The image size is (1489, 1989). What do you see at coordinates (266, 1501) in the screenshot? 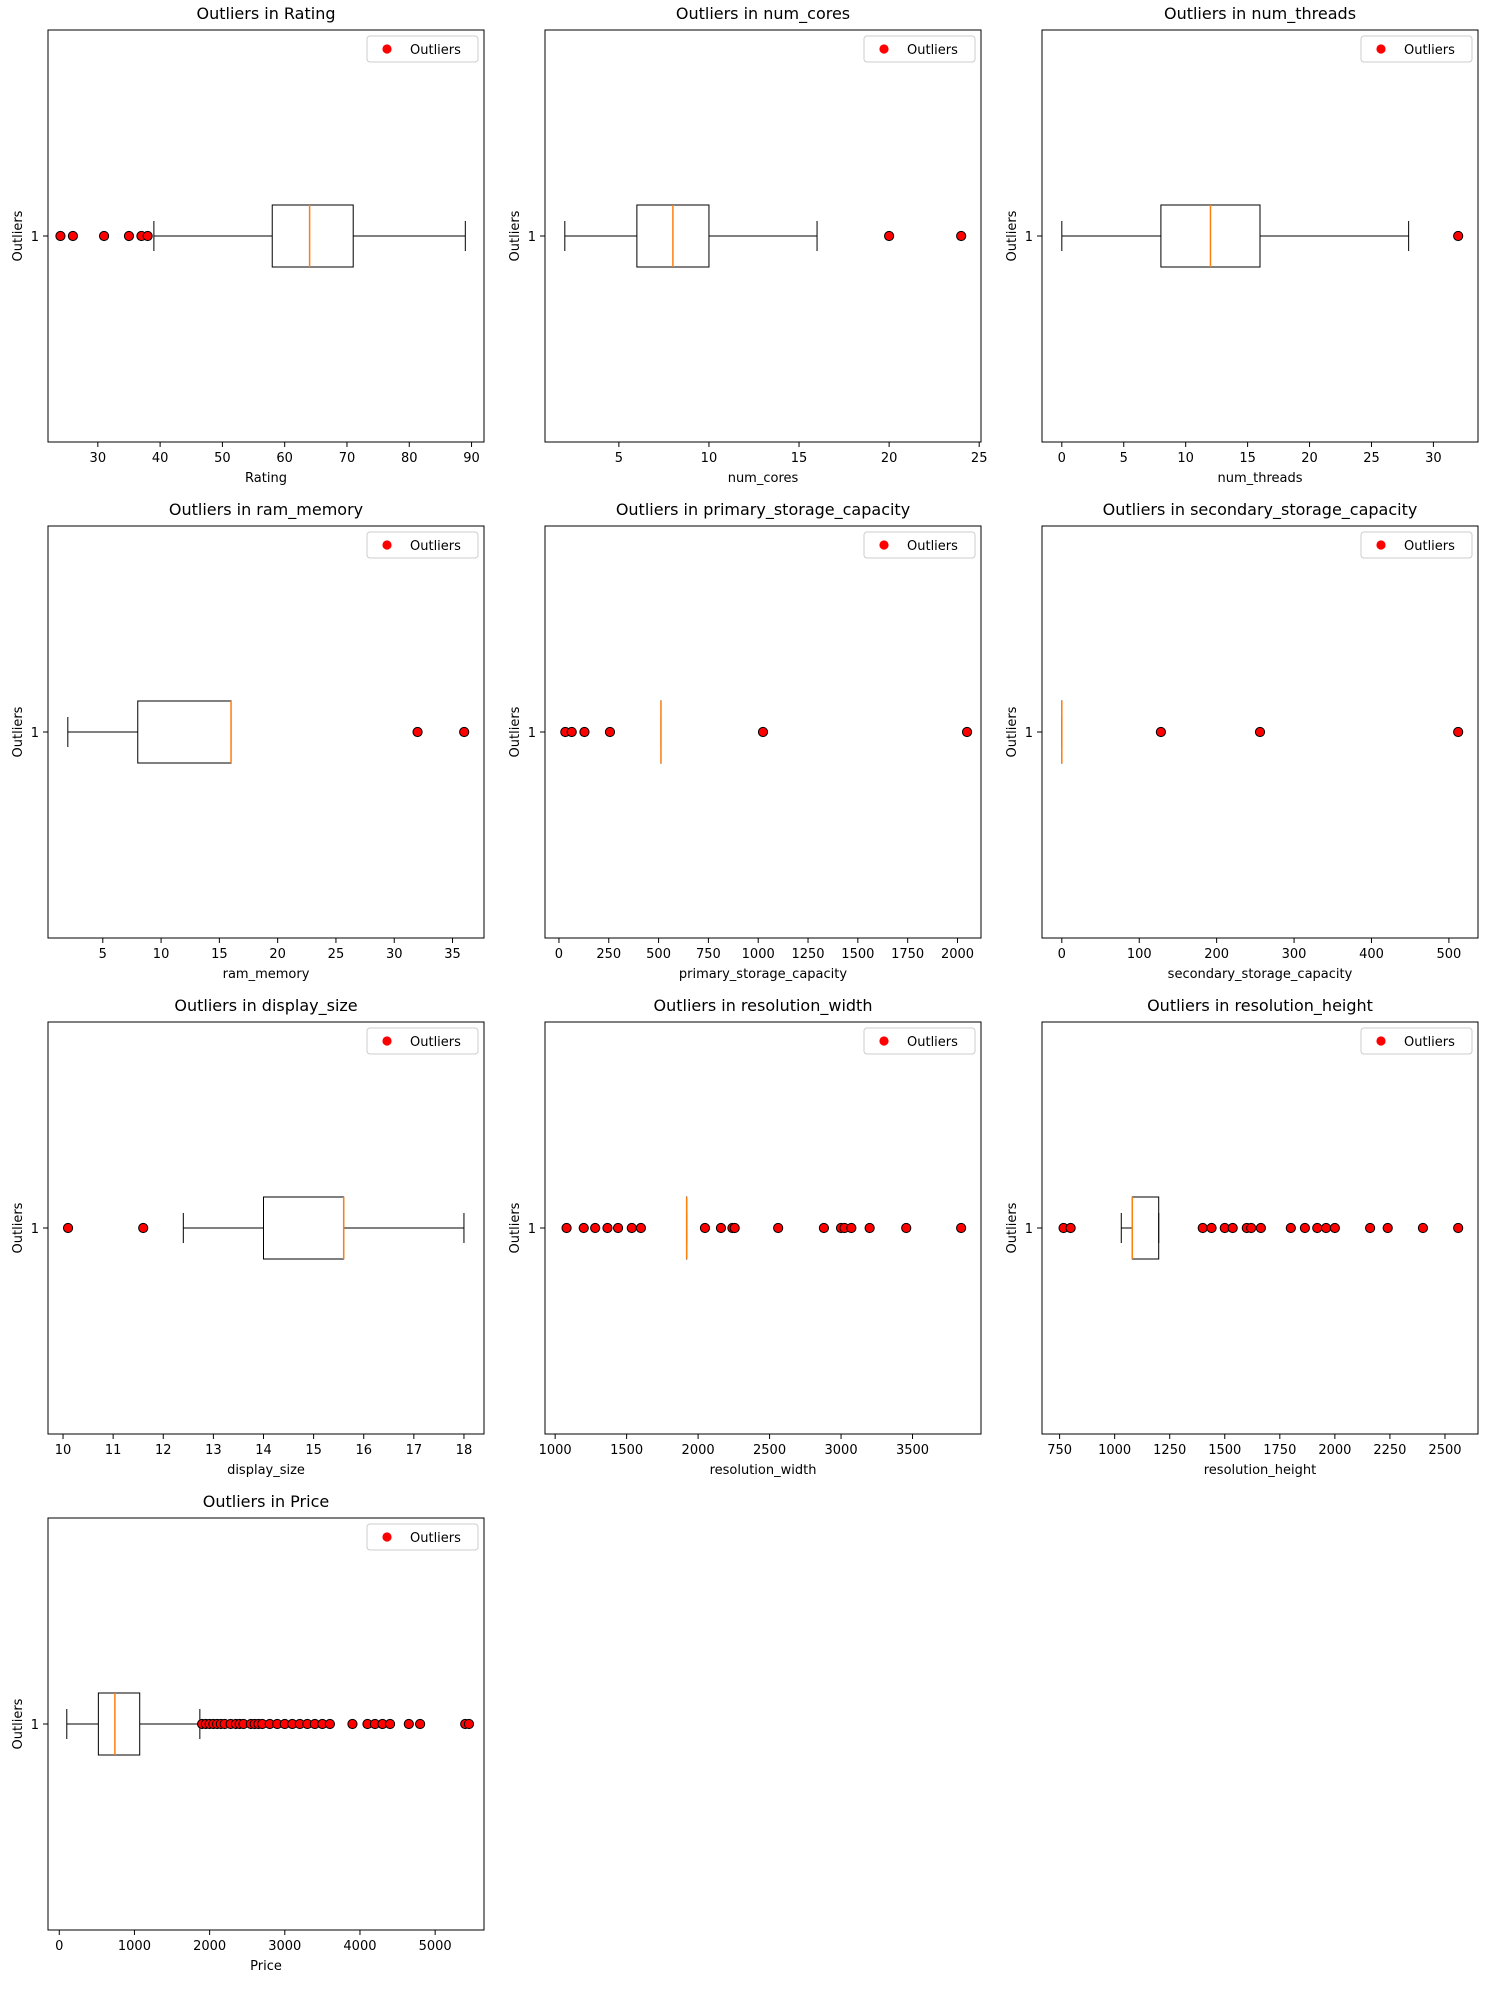
I see `chart-title: Outliers in Price` at bounding box center [266, 1501].